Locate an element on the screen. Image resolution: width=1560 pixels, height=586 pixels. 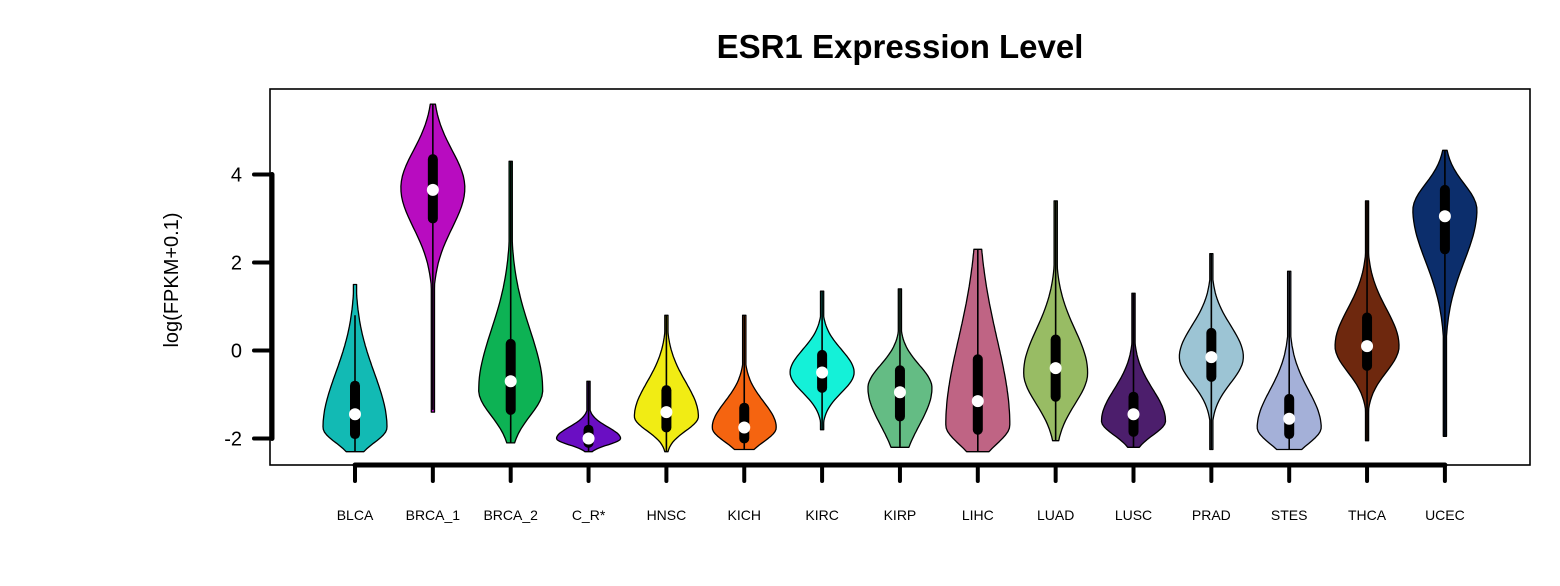
violin-hnsc is located at coordinates (666, 383).